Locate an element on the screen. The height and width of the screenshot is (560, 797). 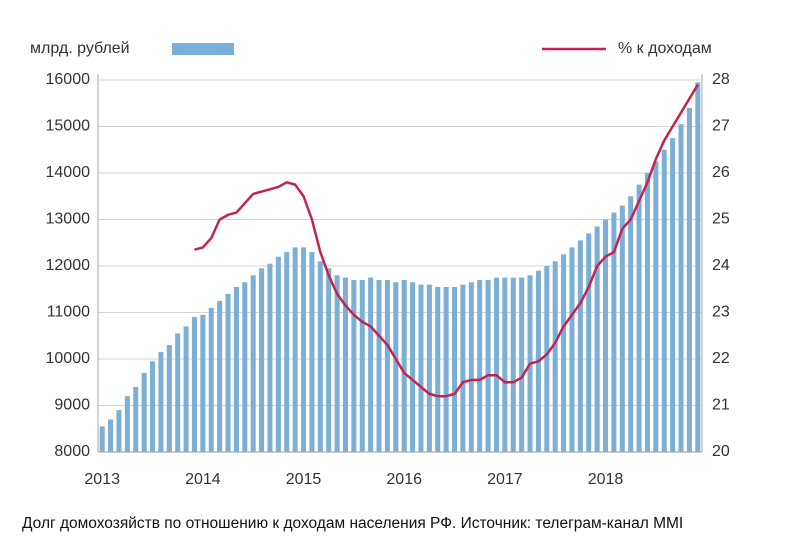
y-tick-label: 13000 is located at coordinates (68, 219).